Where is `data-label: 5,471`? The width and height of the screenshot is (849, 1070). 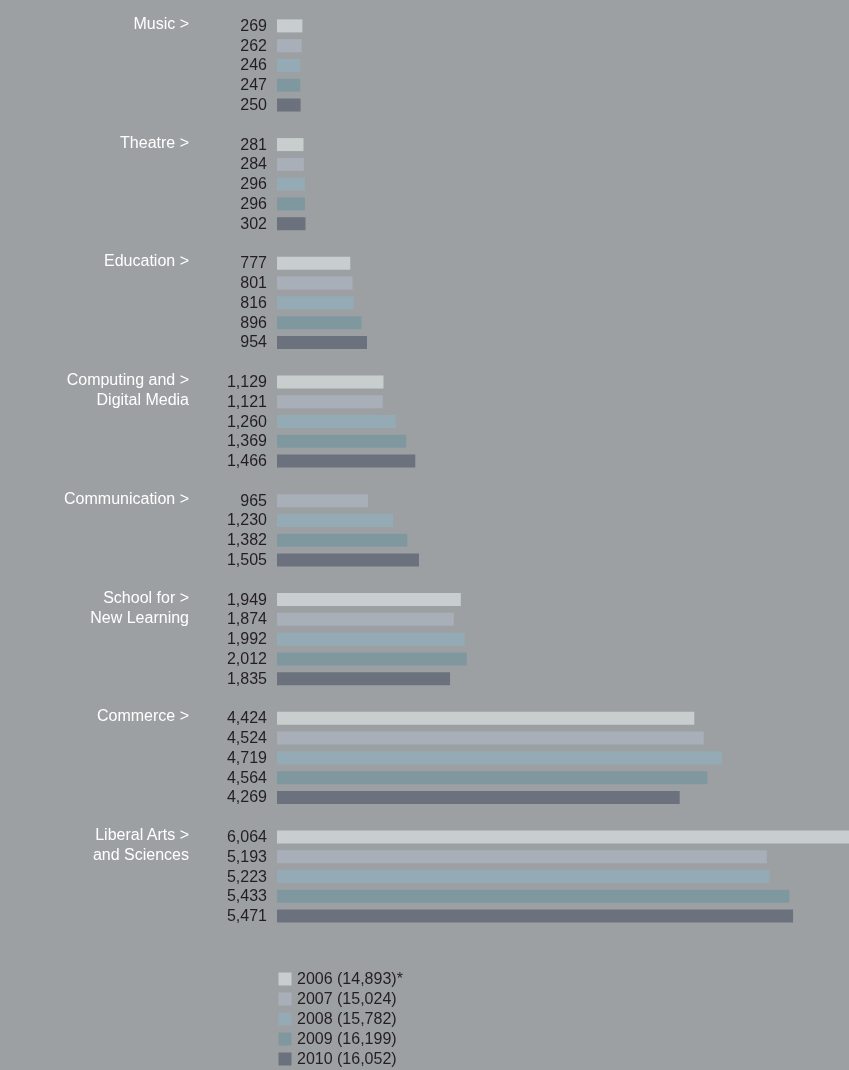 data-label: 5,471 is located at coordinates (247, 916).